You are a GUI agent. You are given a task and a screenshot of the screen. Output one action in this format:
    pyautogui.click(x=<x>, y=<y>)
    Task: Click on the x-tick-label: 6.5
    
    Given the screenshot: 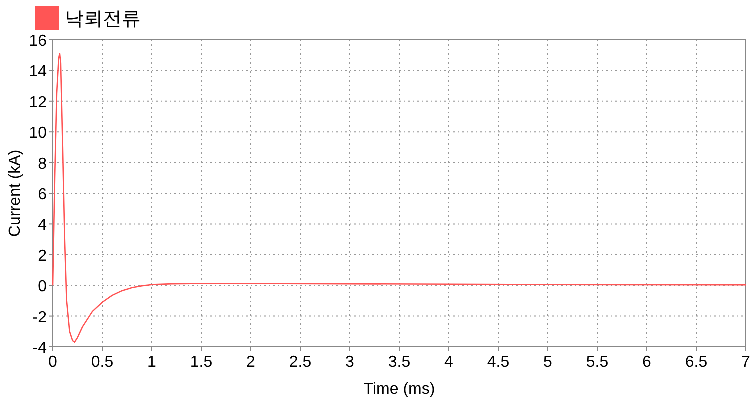 What is the action you would take?
    pyautogui.click(x=696, y=362)
    